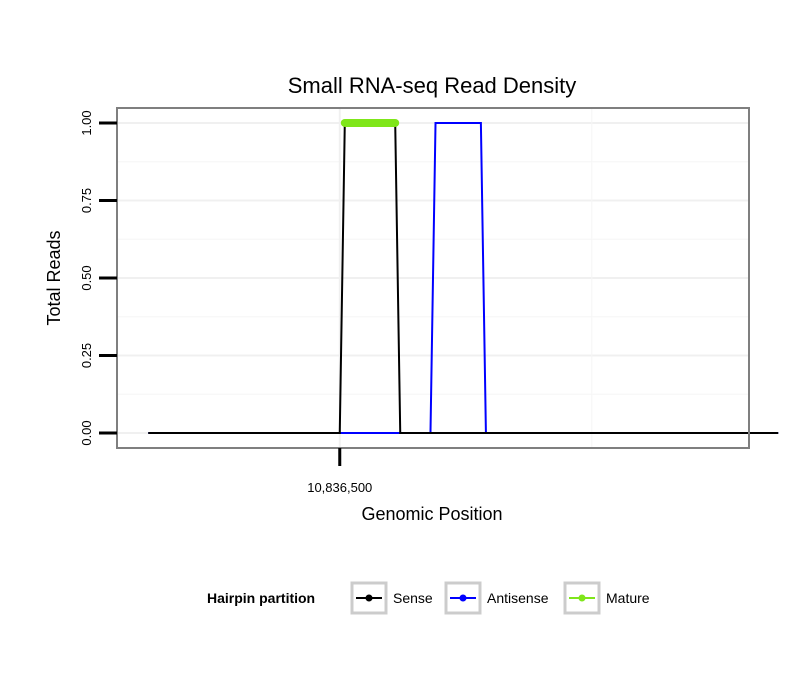  Describe the element at coordinates (339, 471) in the screenshot. I see `x-axis-ticks: 10,836,50010,836,600` at that location.